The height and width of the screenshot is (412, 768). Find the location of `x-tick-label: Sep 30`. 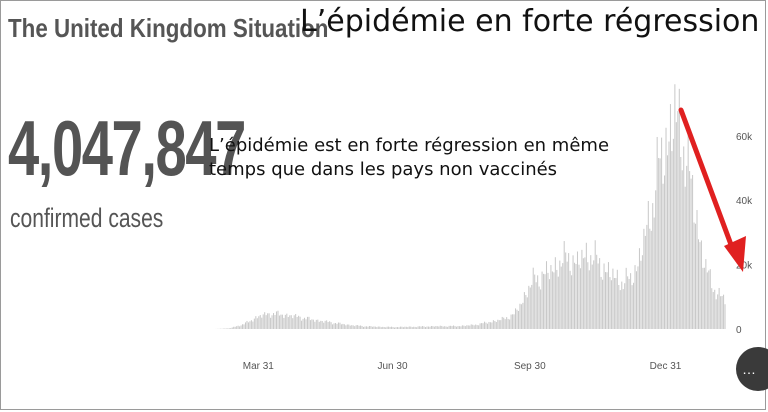

x-tick-label: Sep 30 is located at coordinates (530, 366).